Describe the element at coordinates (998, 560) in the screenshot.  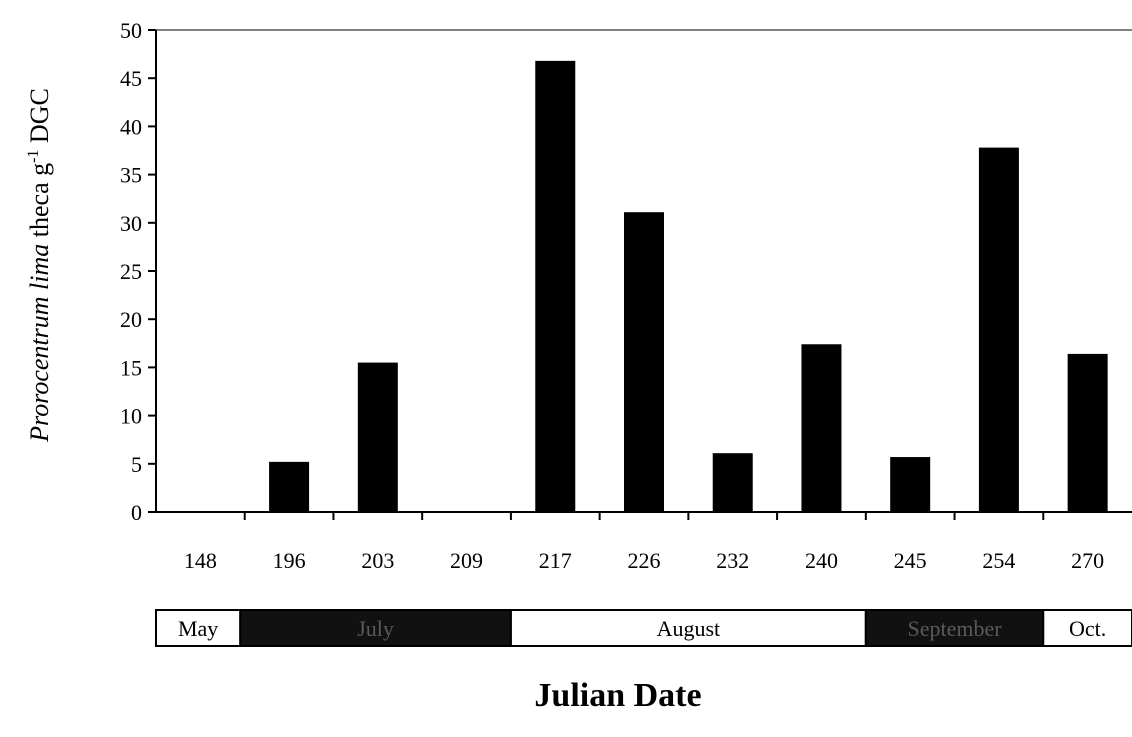
I see `x-tick-label: 254` at that location.